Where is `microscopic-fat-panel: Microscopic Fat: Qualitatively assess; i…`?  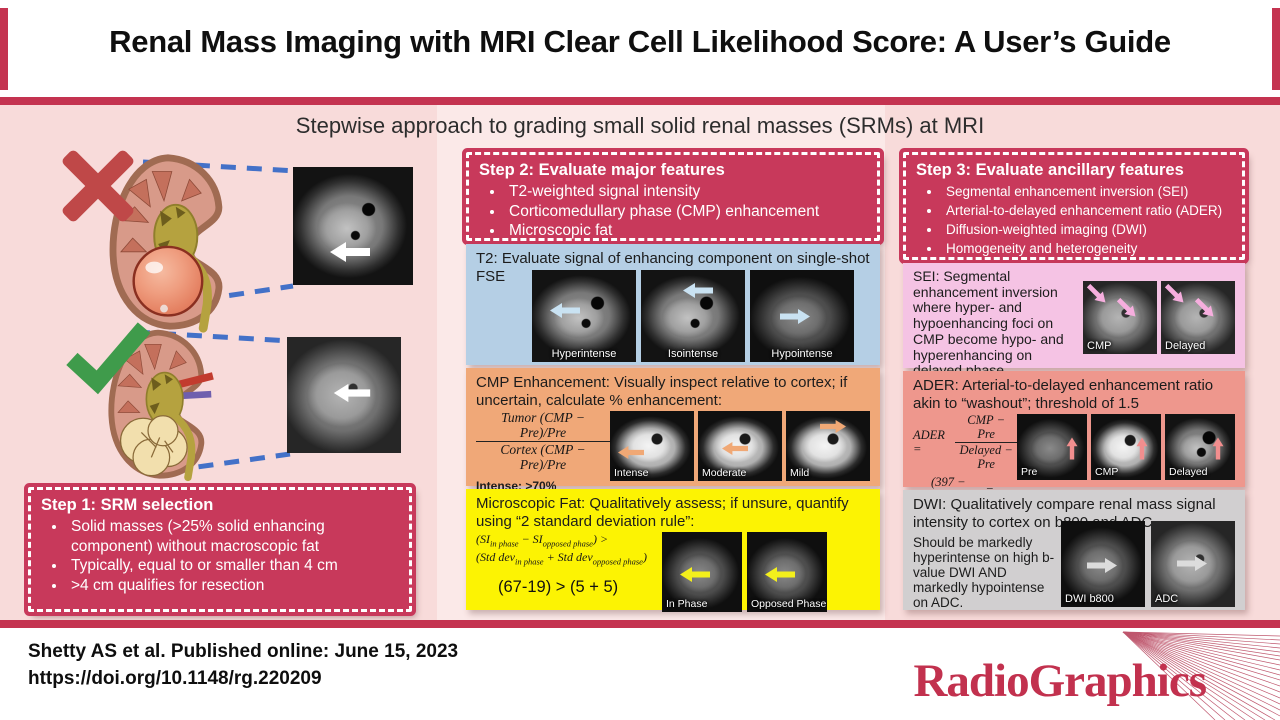 microscopic-fat-panel: Microscopic Fat: Qualitatively assess; i… is located at coordinates (673, 550).